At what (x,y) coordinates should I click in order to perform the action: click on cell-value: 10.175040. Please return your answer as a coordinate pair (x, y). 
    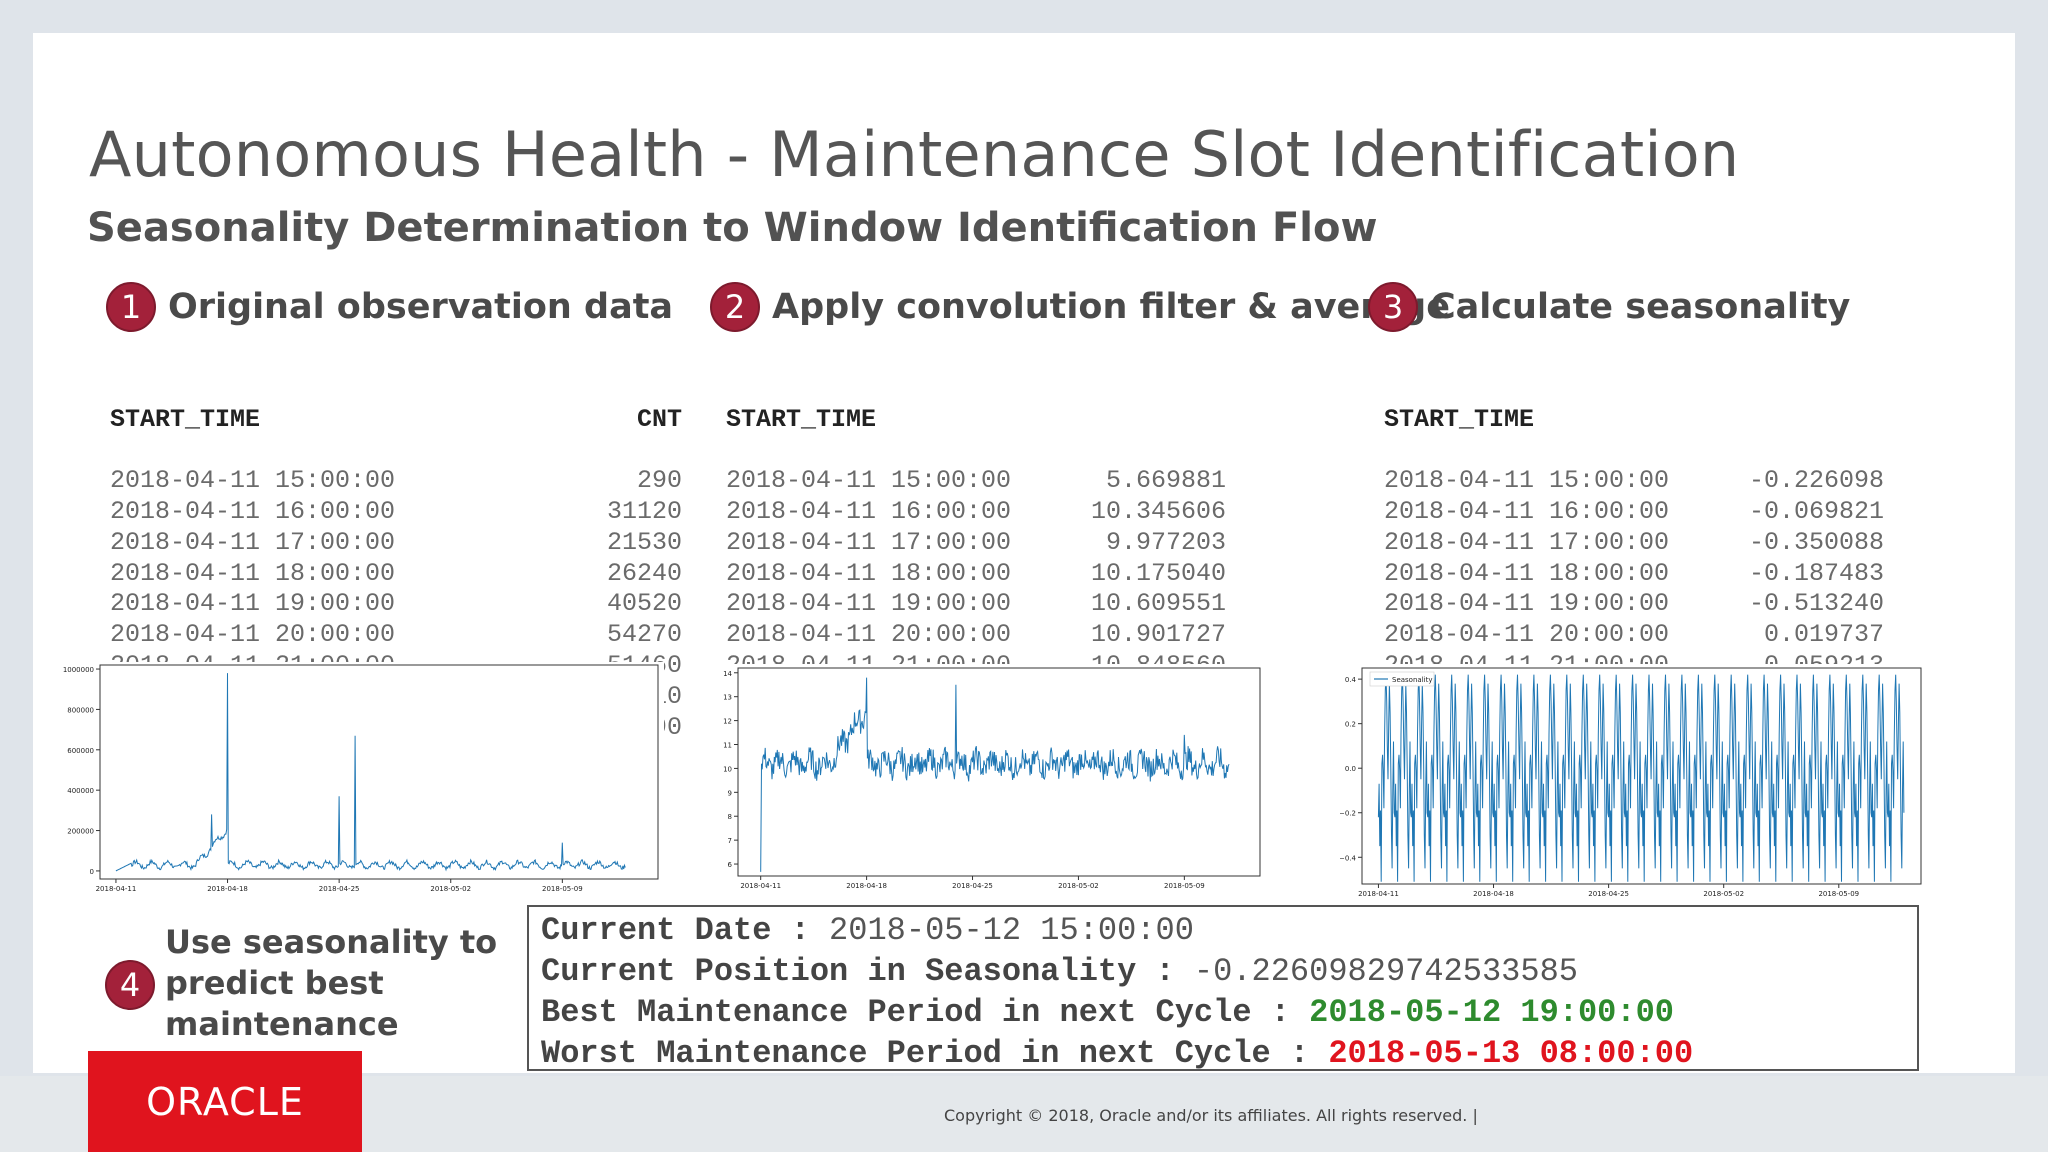
    Looking at the image, I should click on (1158, 573).